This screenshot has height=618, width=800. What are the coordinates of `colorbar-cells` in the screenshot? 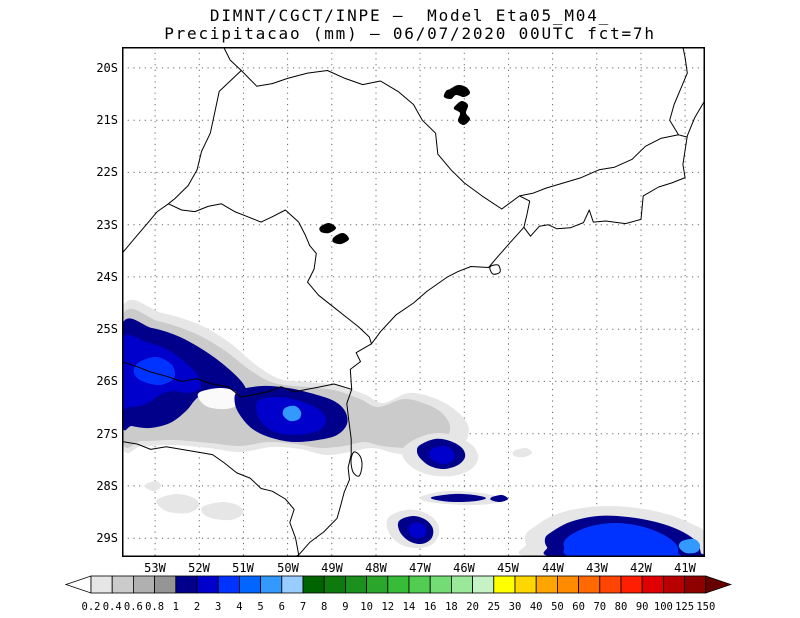 It's located at (398, 584).